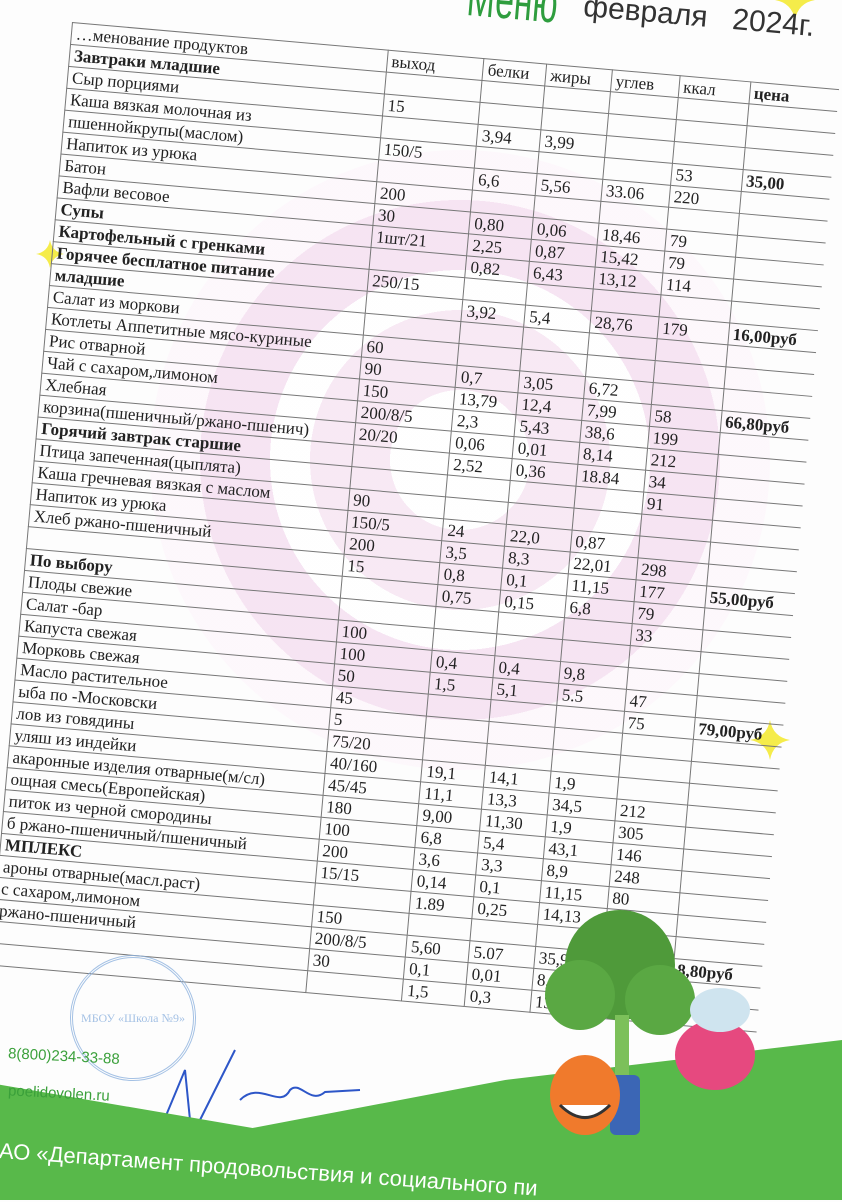  I want to click on protein-cell: 1,5, so click(434, 993).